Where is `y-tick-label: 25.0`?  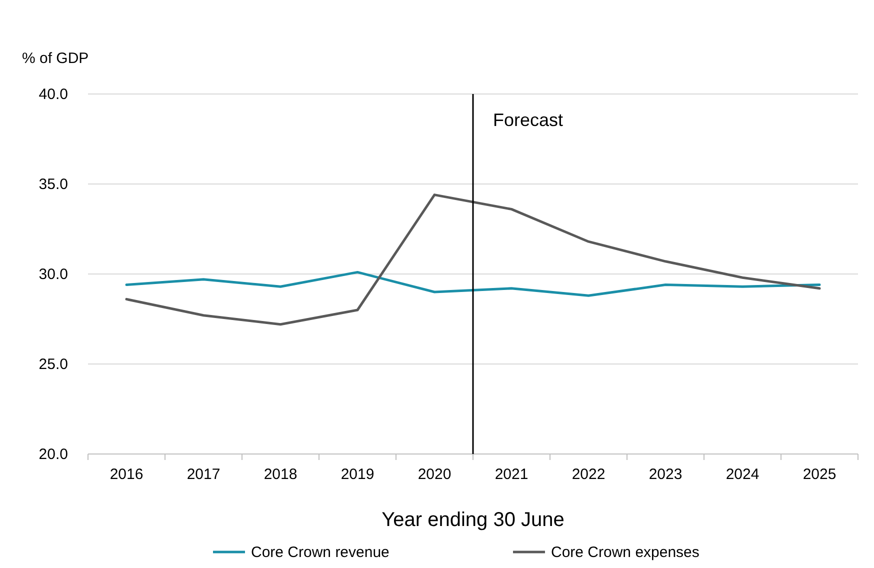 y-tick-label: 25.0 is located at coordinates (53, 364).